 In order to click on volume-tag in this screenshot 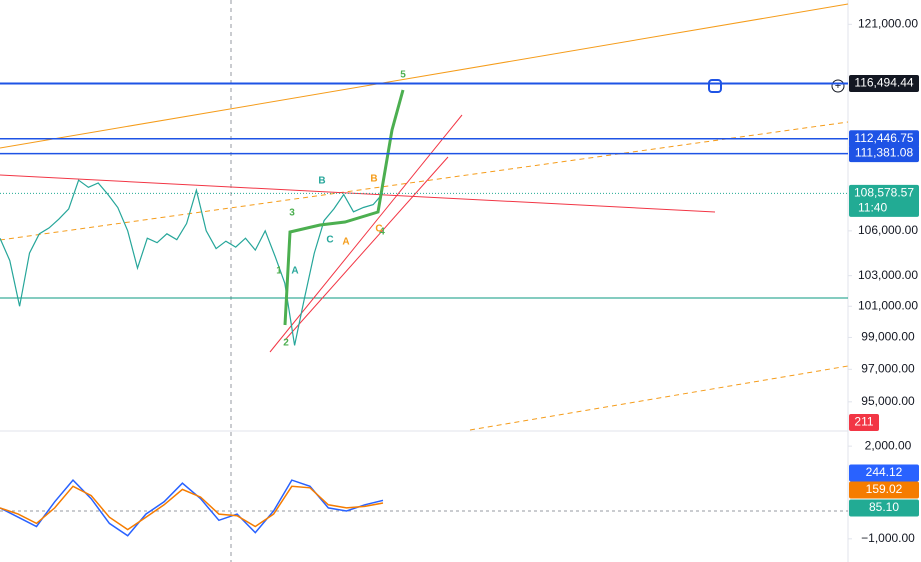, I will do `click(864, 422)`.